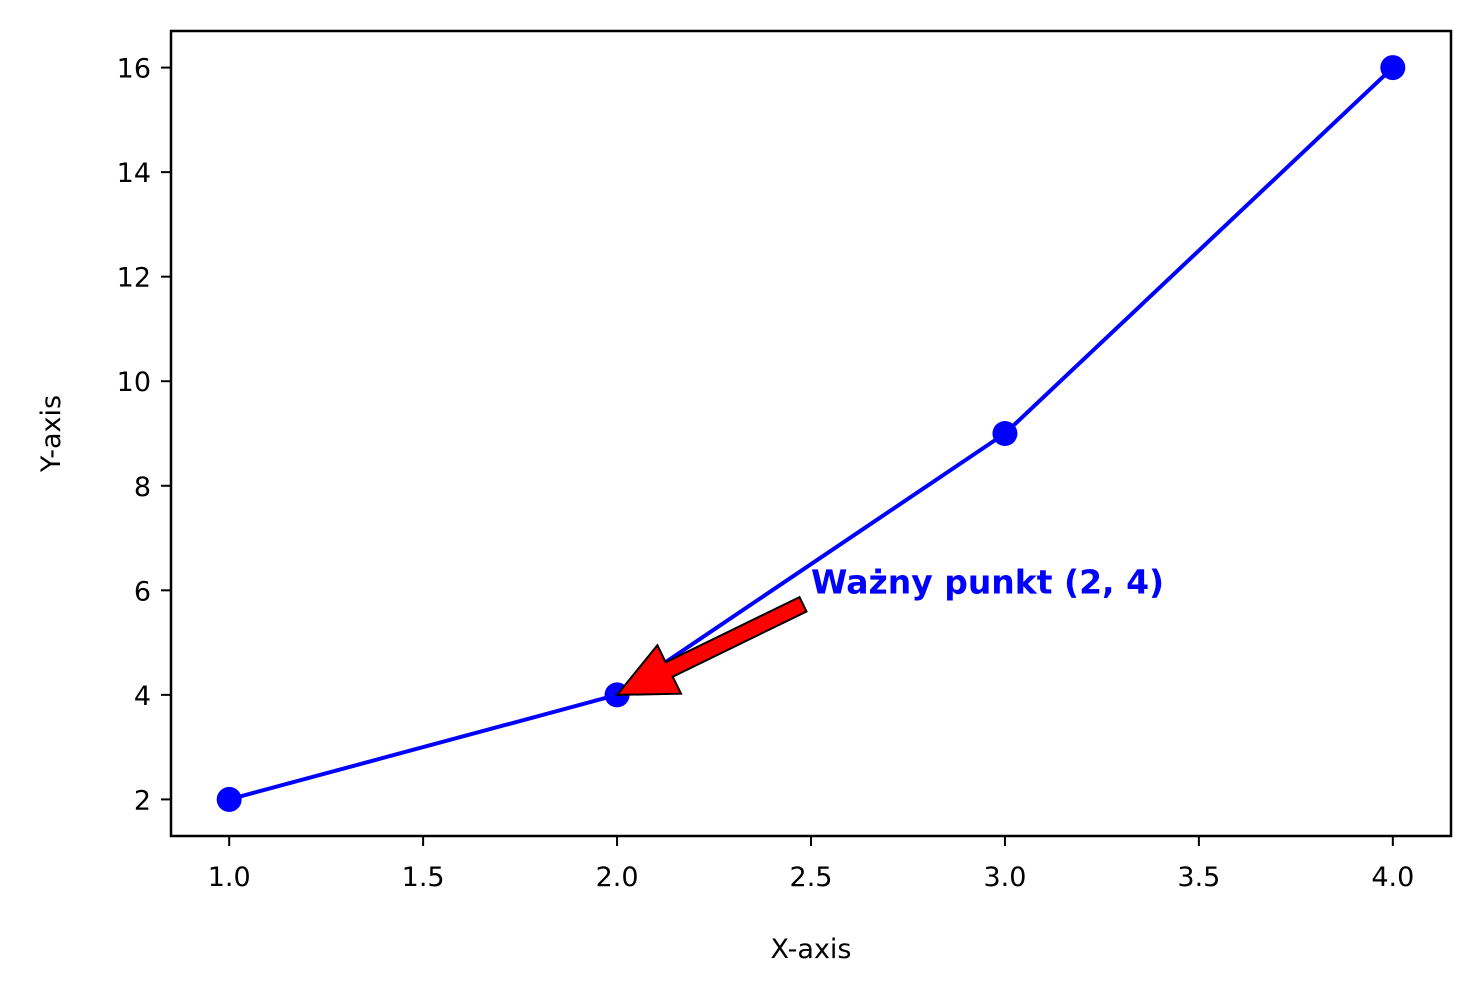 This screenshot has width=1479, height=998. I want to click on y-tick-label: 8, so click(142, 487).